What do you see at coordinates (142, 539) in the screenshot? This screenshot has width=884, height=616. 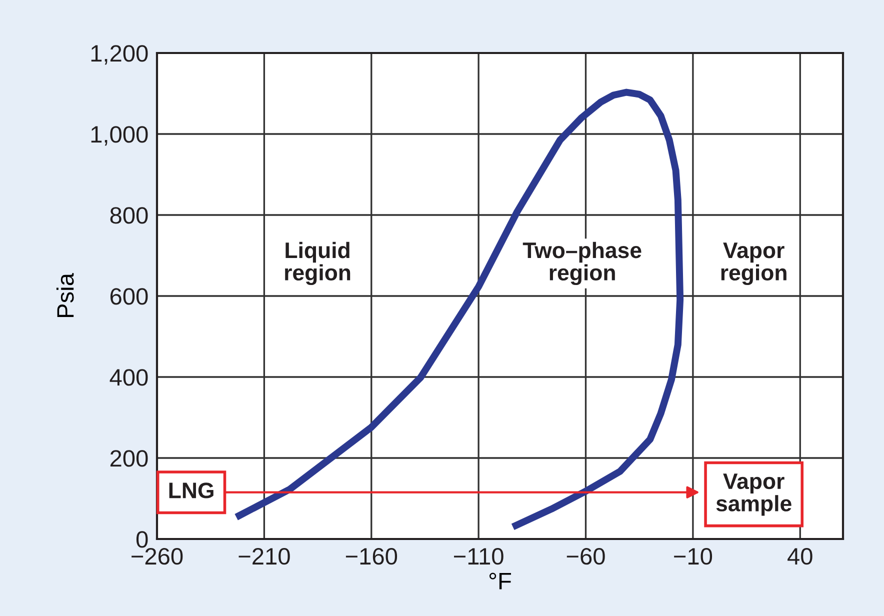 I see `y-tick-label: 0` at bounding box center [142, 539].